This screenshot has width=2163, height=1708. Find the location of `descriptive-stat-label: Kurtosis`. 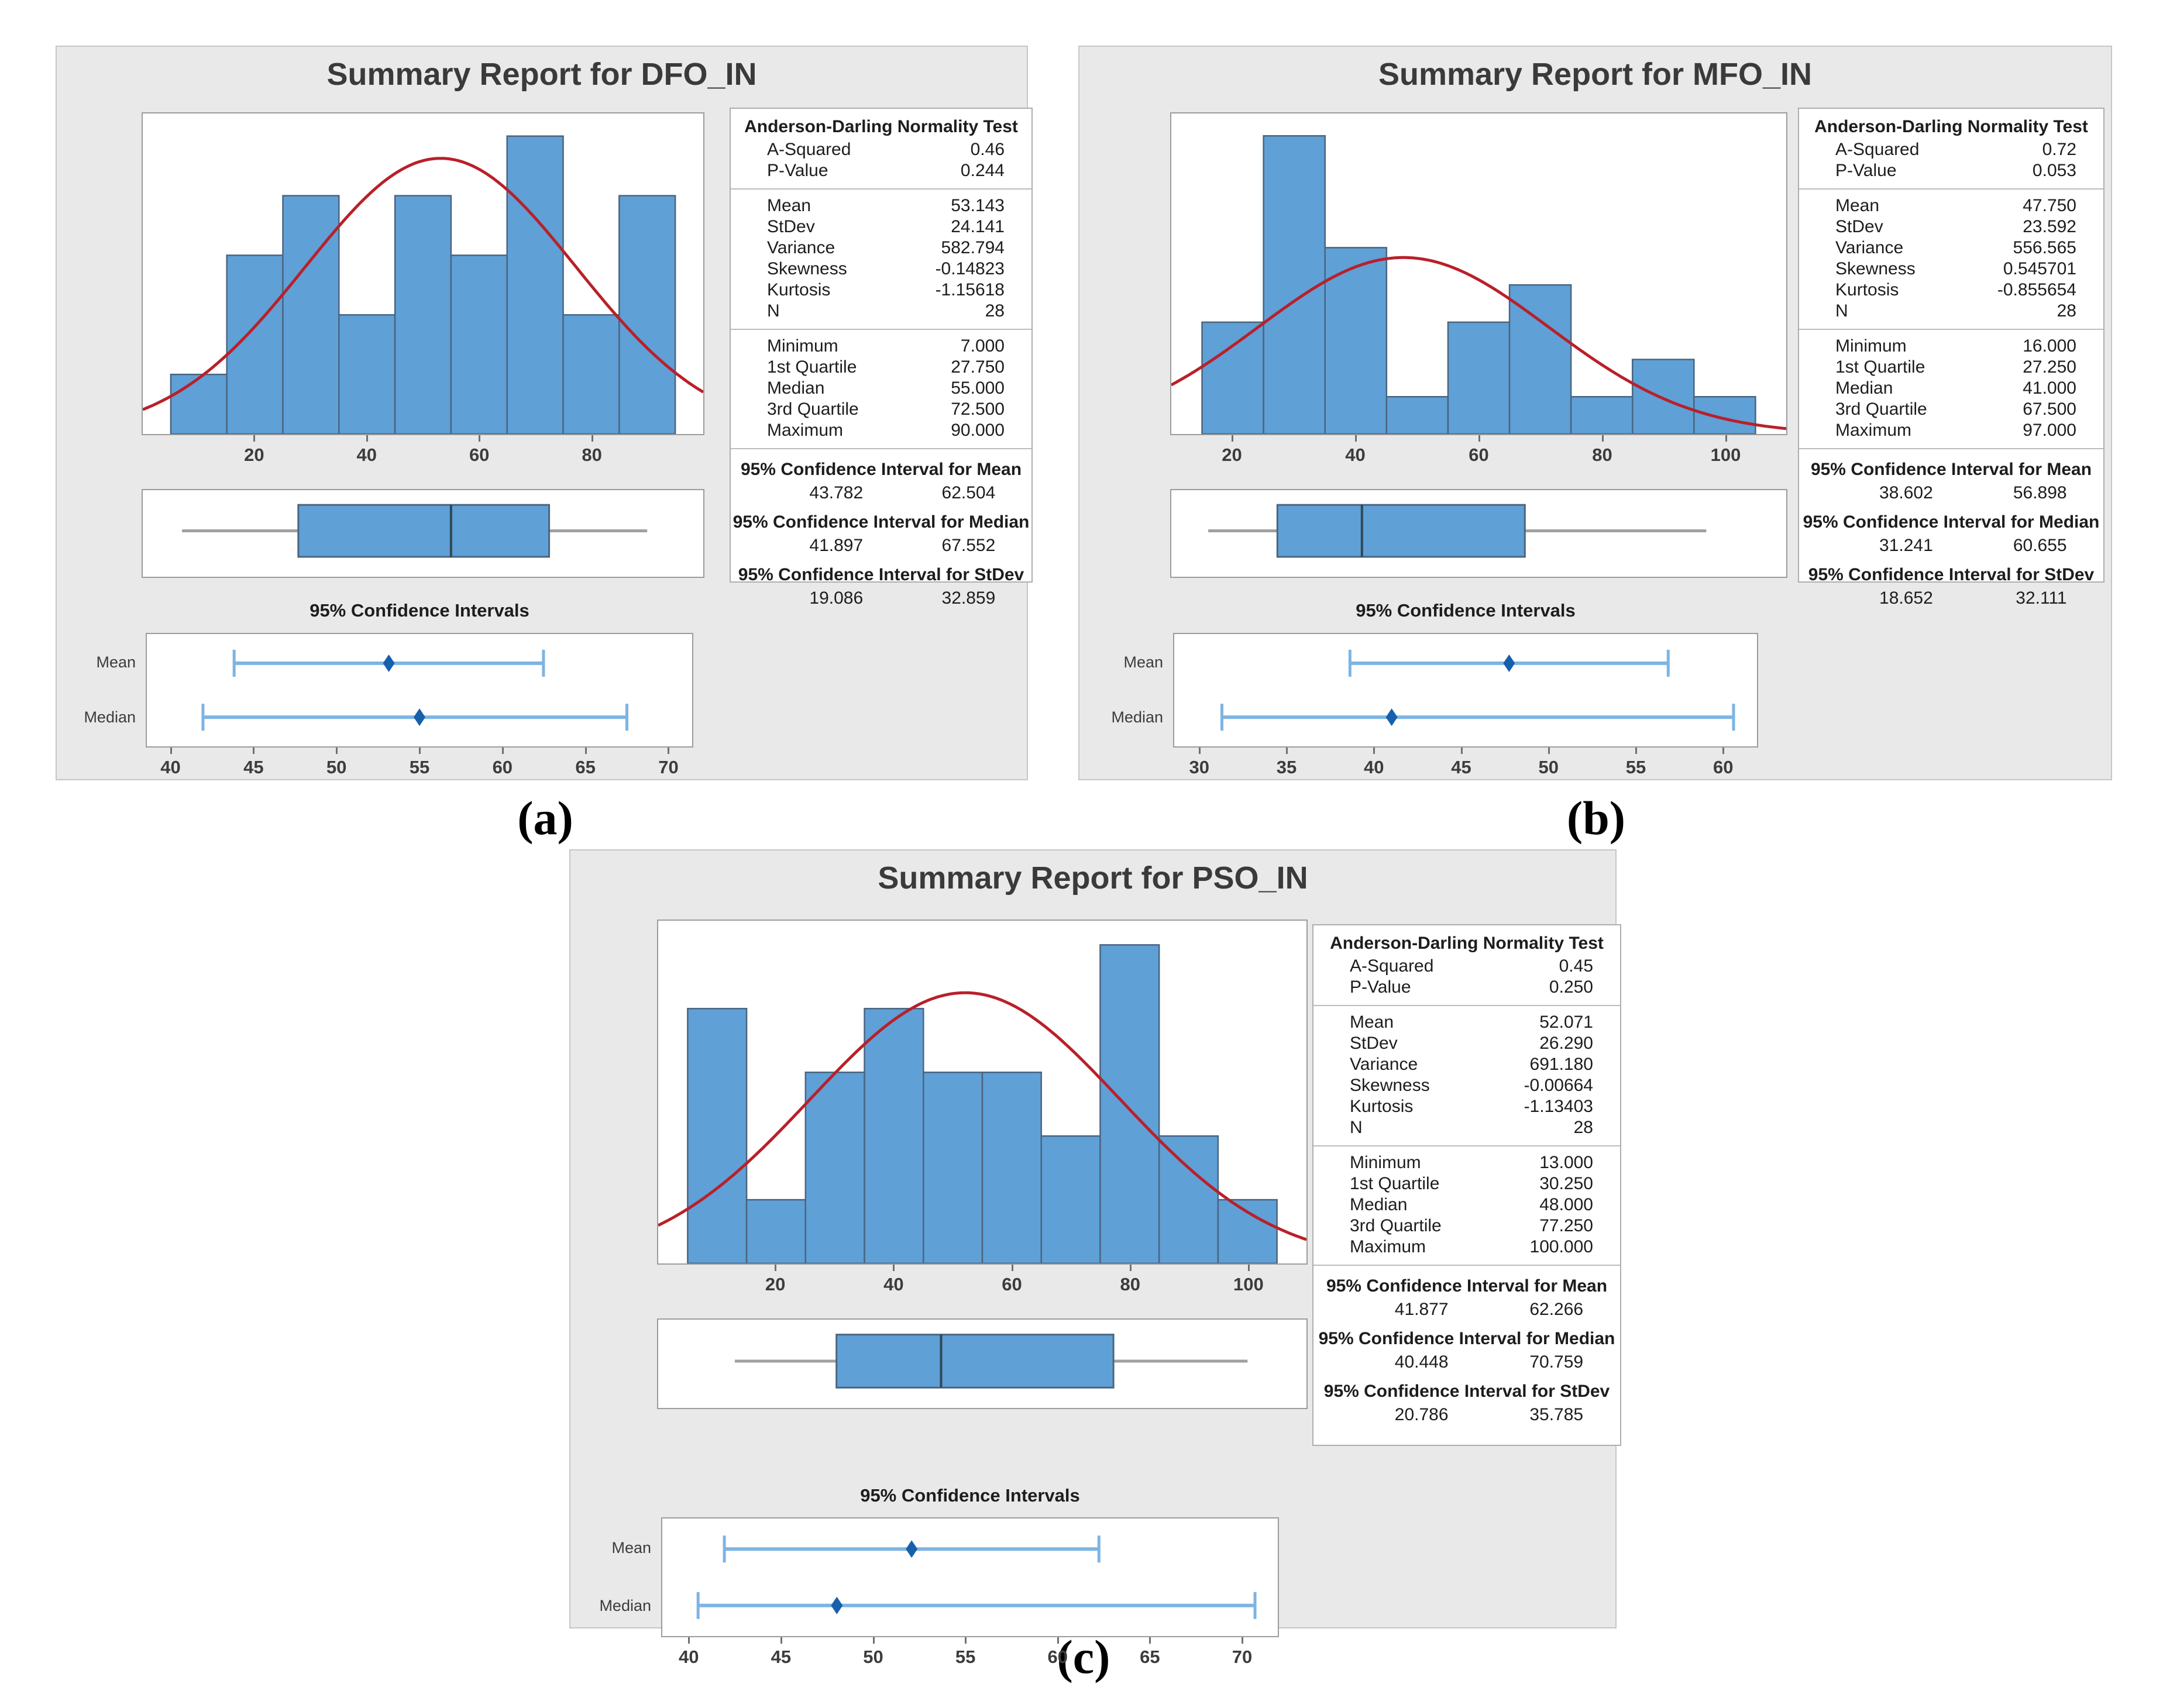

descriptive-stat-label: Kurtosis is located at coordinates (1867, 289).